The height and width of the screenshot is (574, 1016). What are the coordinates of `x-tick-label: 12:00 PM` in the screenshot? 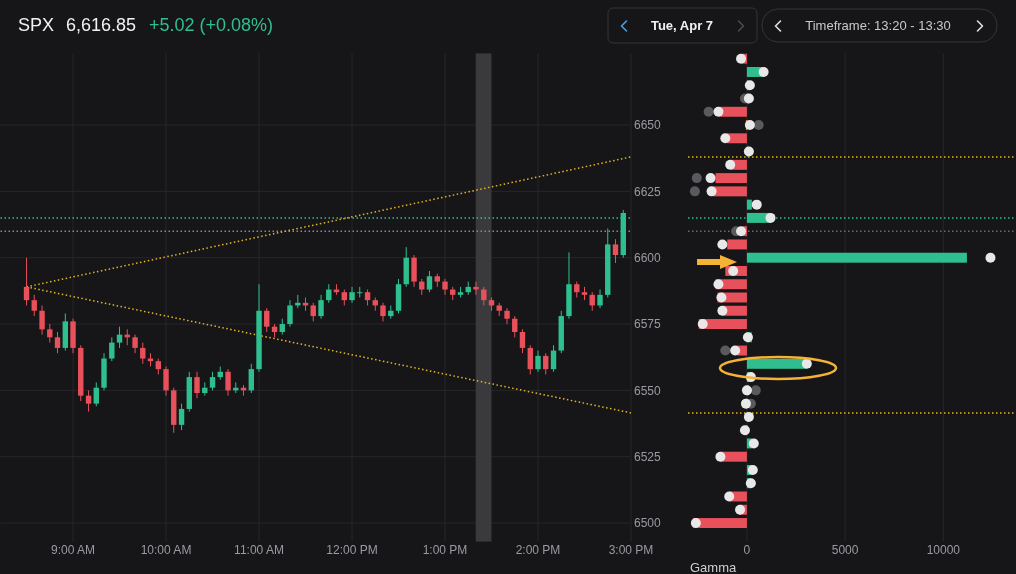 It's located at (352, 549).